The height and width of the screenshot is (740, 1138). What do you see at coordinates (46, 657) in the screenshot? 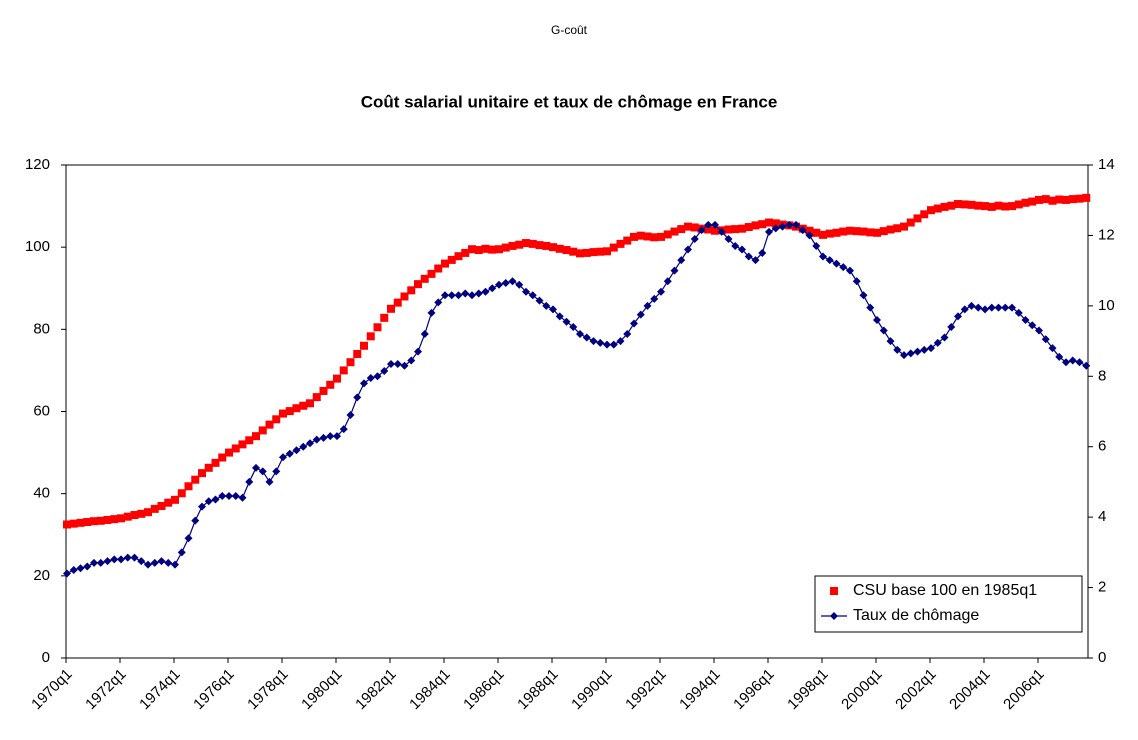
I see `y-tick-label: 0` at bounding box center [46, 657].